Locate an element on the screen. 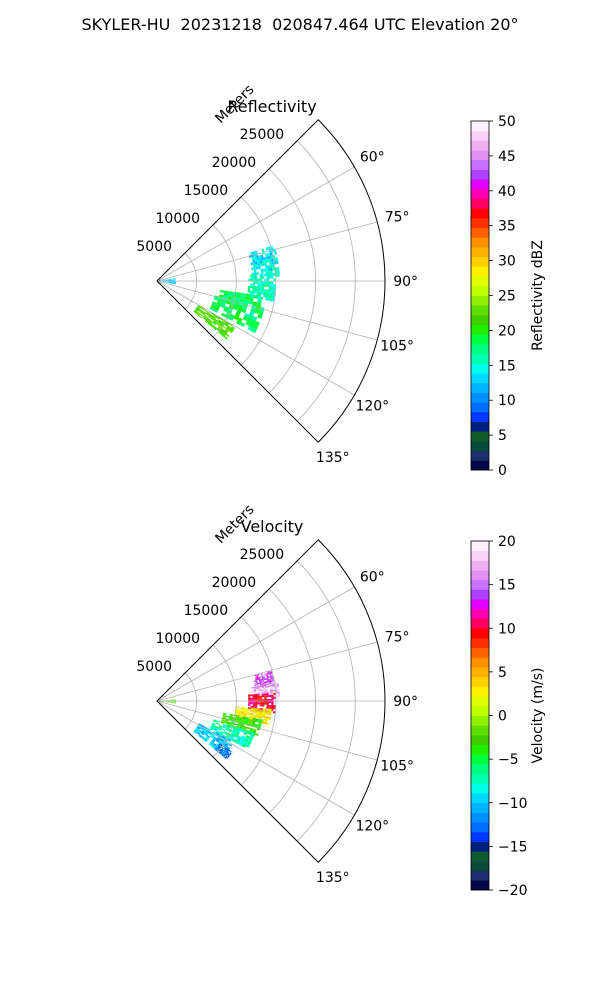  data-region is located at coordinates (223, 751).